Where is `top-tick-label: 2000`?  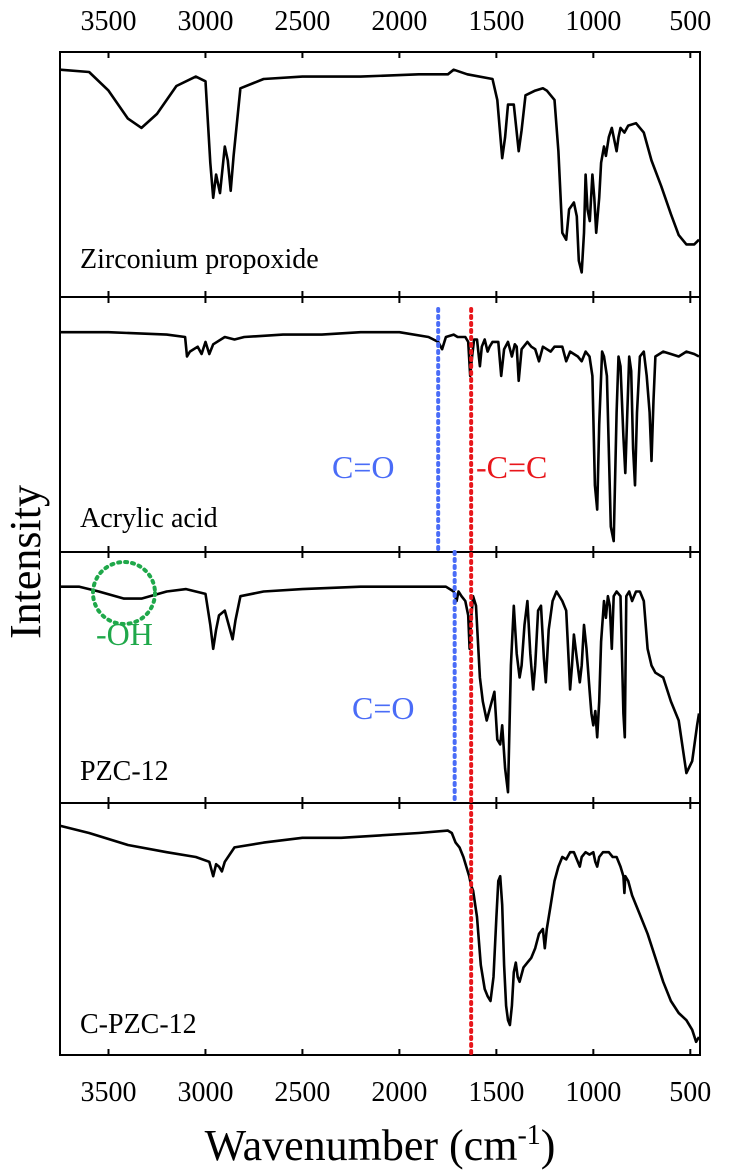 top-tick-label: 2000 is located at coordinates (399, 21).